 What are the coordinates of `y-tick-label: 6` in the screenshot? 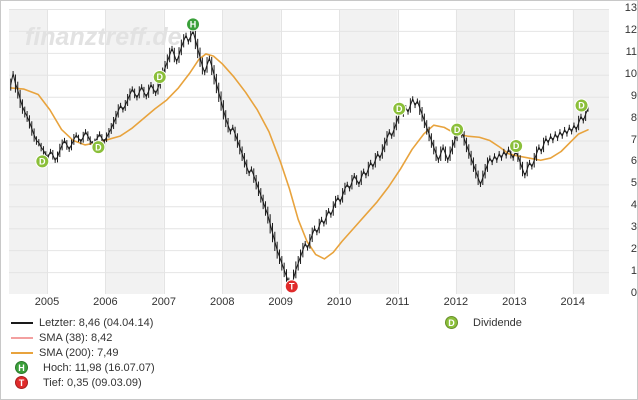 It's located at (633, 161).